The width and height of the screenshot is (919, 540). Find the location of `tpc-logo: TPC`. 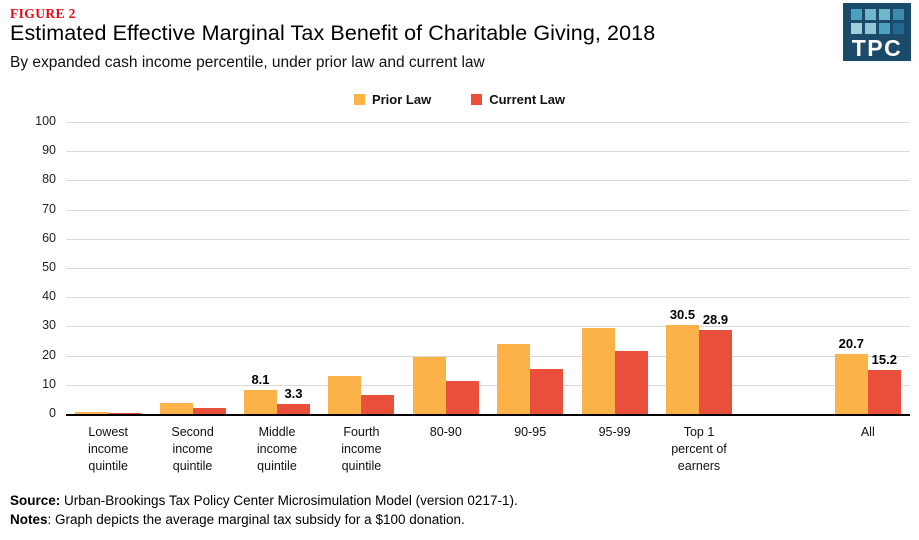

tpc-logo: TPC is located at coordinates (877, 32).